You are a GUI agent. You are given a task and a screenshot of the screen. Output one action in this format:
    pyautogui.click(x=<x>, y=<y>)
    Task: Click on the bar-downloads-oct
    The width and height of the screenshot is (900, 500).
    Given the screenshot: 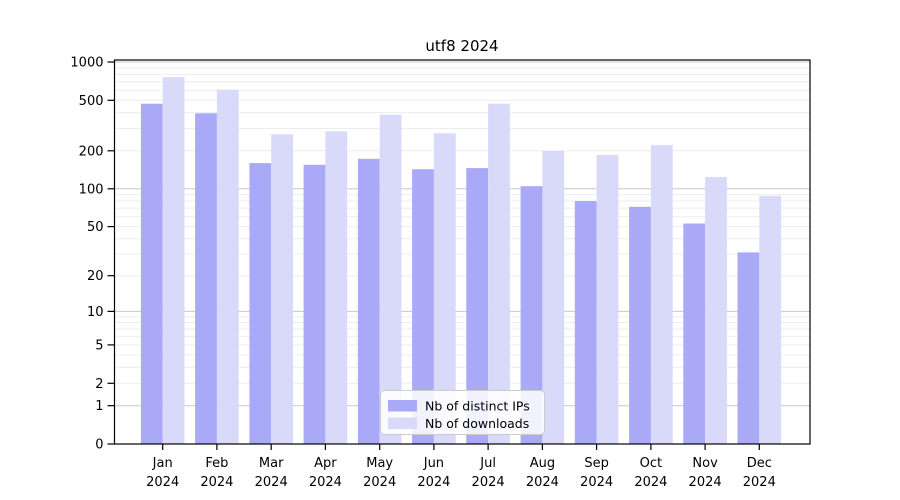 What is the action you would take?
    pyautogui.click(x=661, y=294)
    